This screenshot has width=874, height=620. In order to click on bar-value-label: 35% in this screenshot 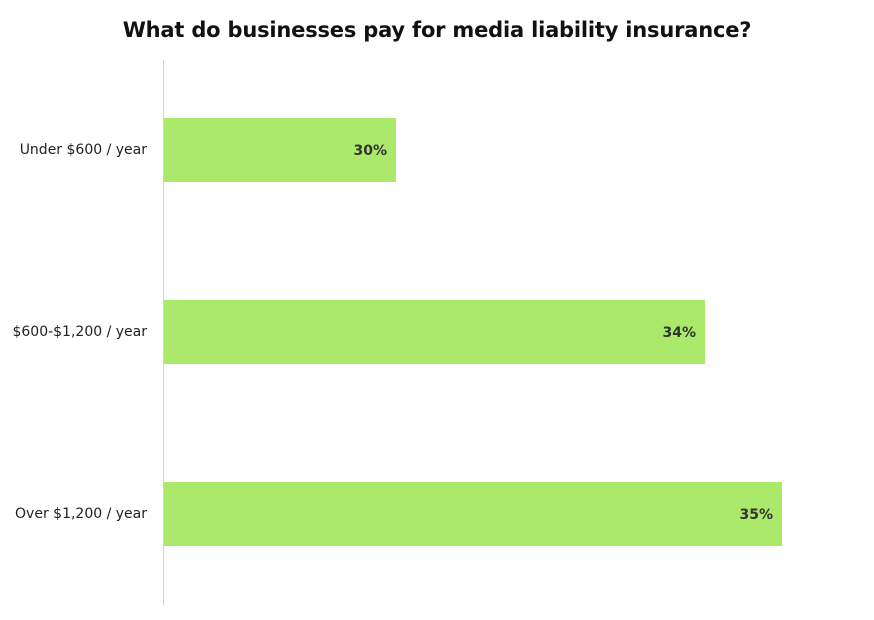, I will do `click(756, 515)`.